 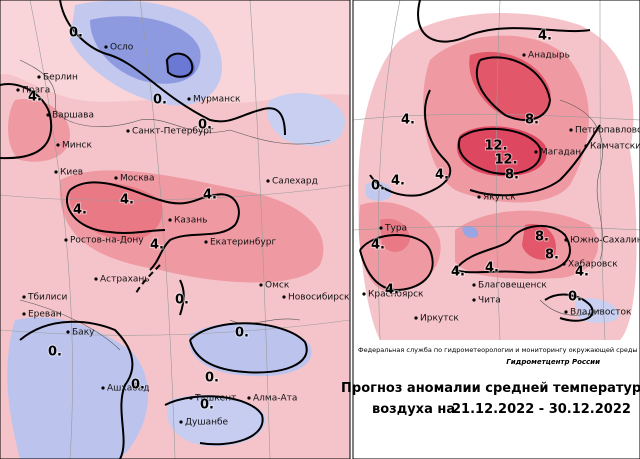 I want to click on city-label: Ташкент, so click(x=215, y=399).